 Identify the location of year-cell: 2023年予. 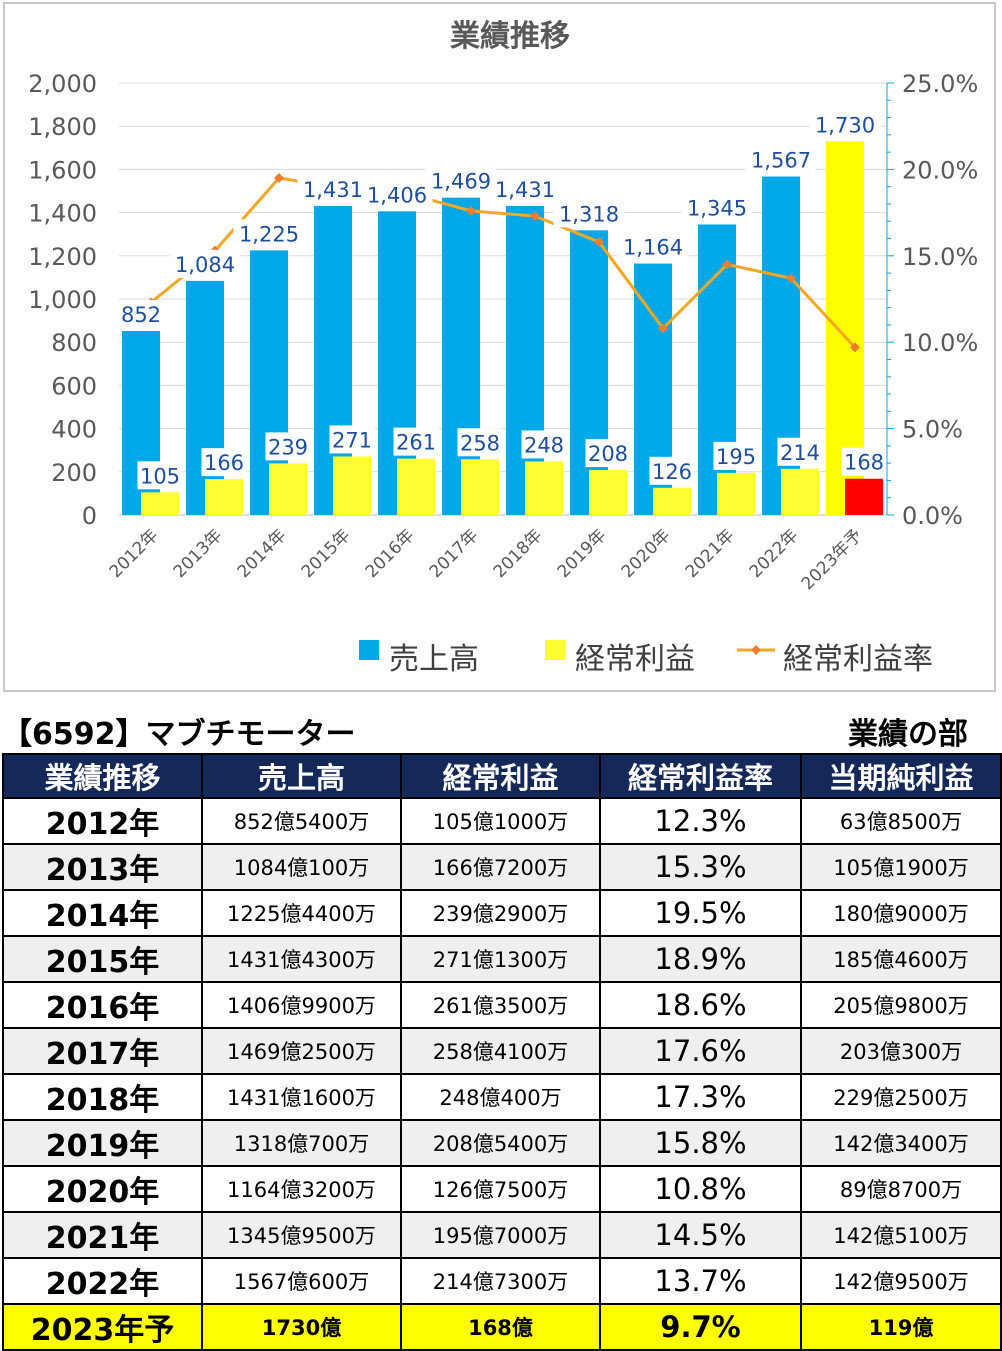
(102, 1327).